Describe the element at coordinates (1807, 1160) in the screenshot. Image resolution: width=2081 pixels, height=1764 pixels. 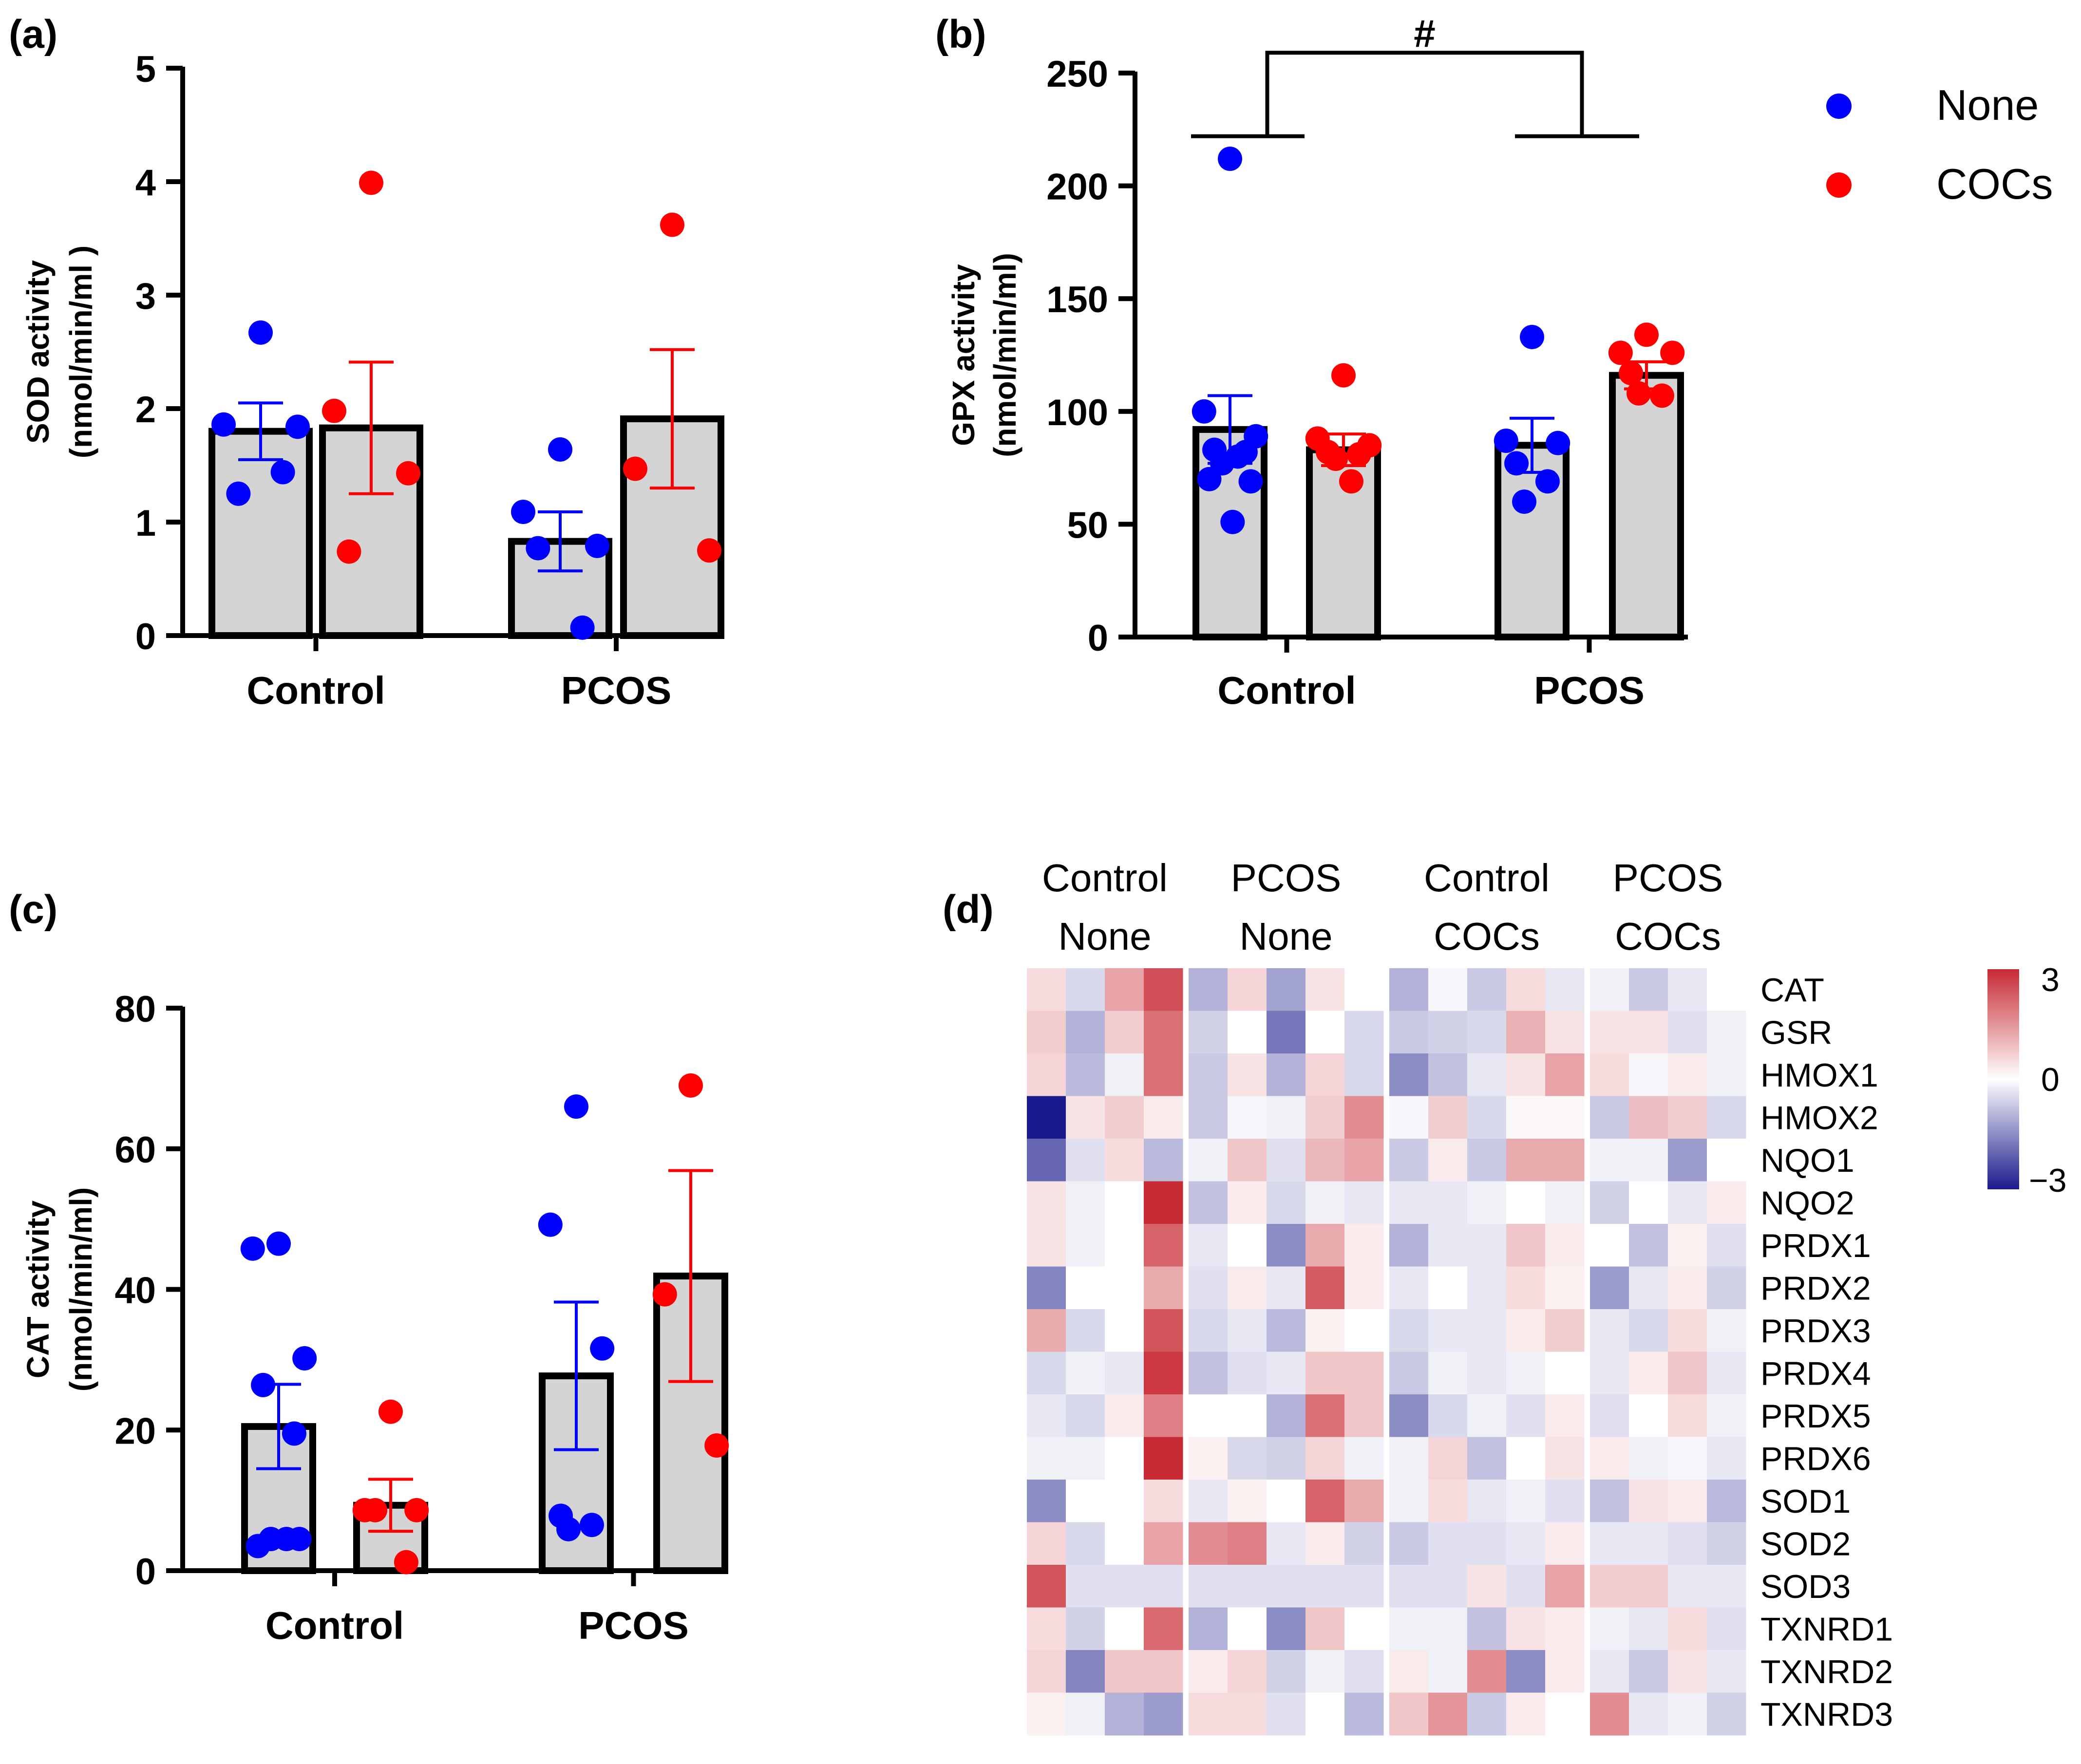
I see `heatmap-row-label: NQO1` at that location.